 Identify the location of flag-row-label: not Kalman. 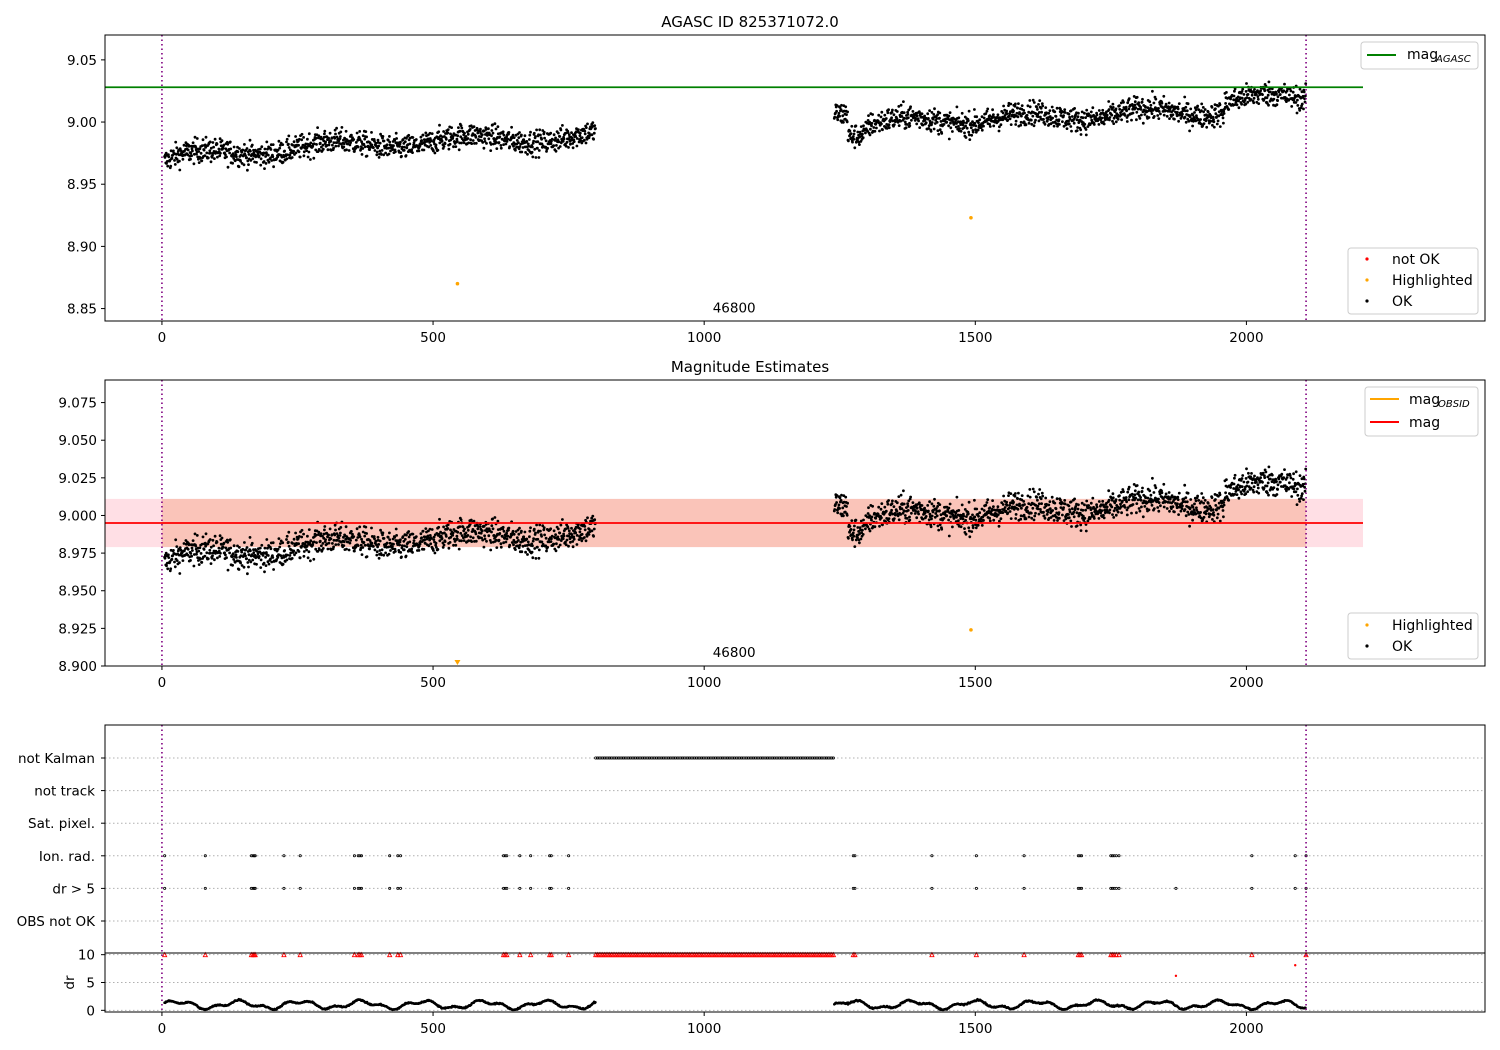
(56, 759).